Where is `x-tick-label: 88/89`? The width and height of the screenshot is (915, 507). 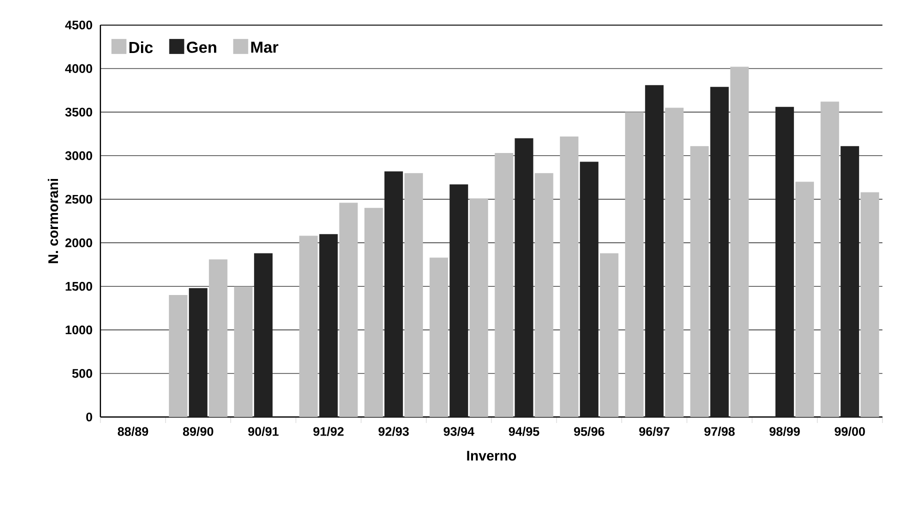
x-tick-label: 88/89 is located at coordinates (133, 431).